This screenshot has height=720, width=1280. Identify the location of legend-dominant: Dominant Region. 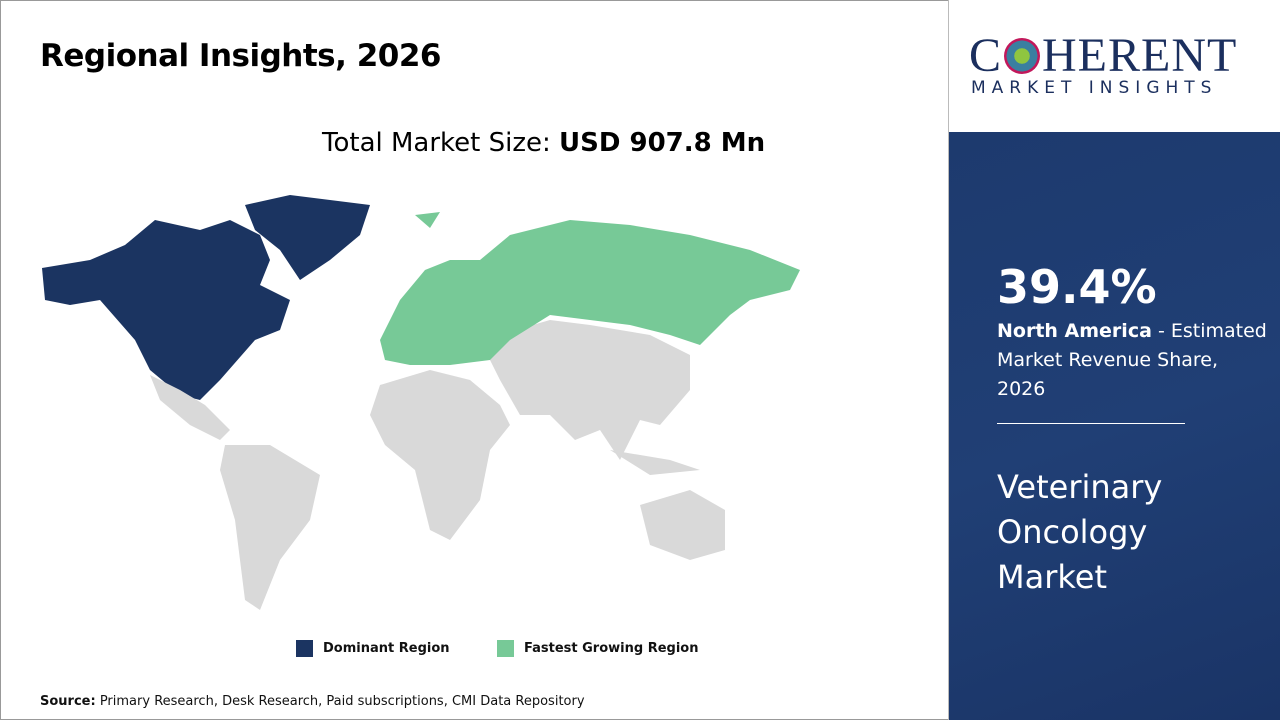
(373, 648).